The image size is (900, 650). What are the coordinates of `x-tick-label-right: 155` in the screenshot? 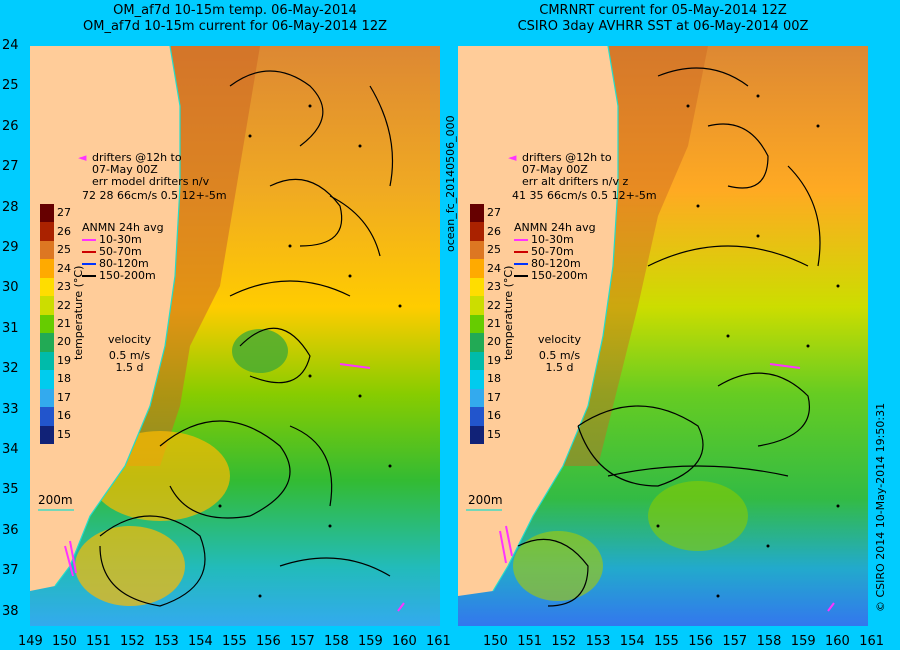 It's located at (666, 641).